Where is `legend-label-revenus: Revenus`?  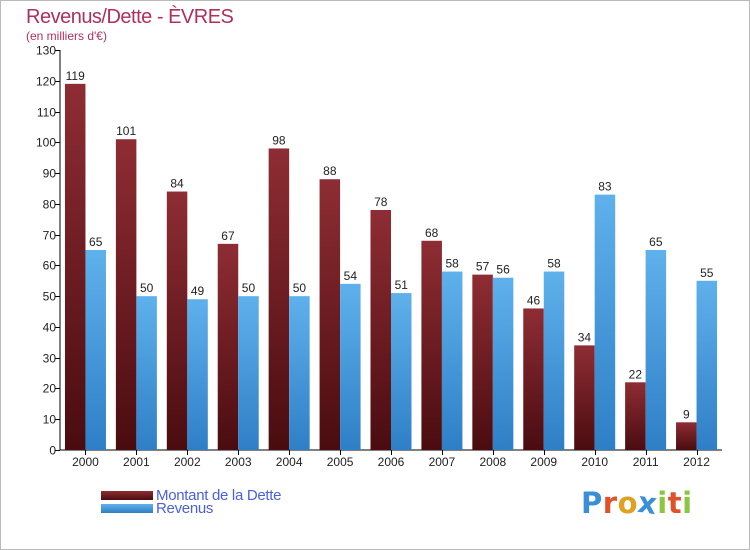
legend-label-revenus: Revenus is located at coordinates (185, 508).